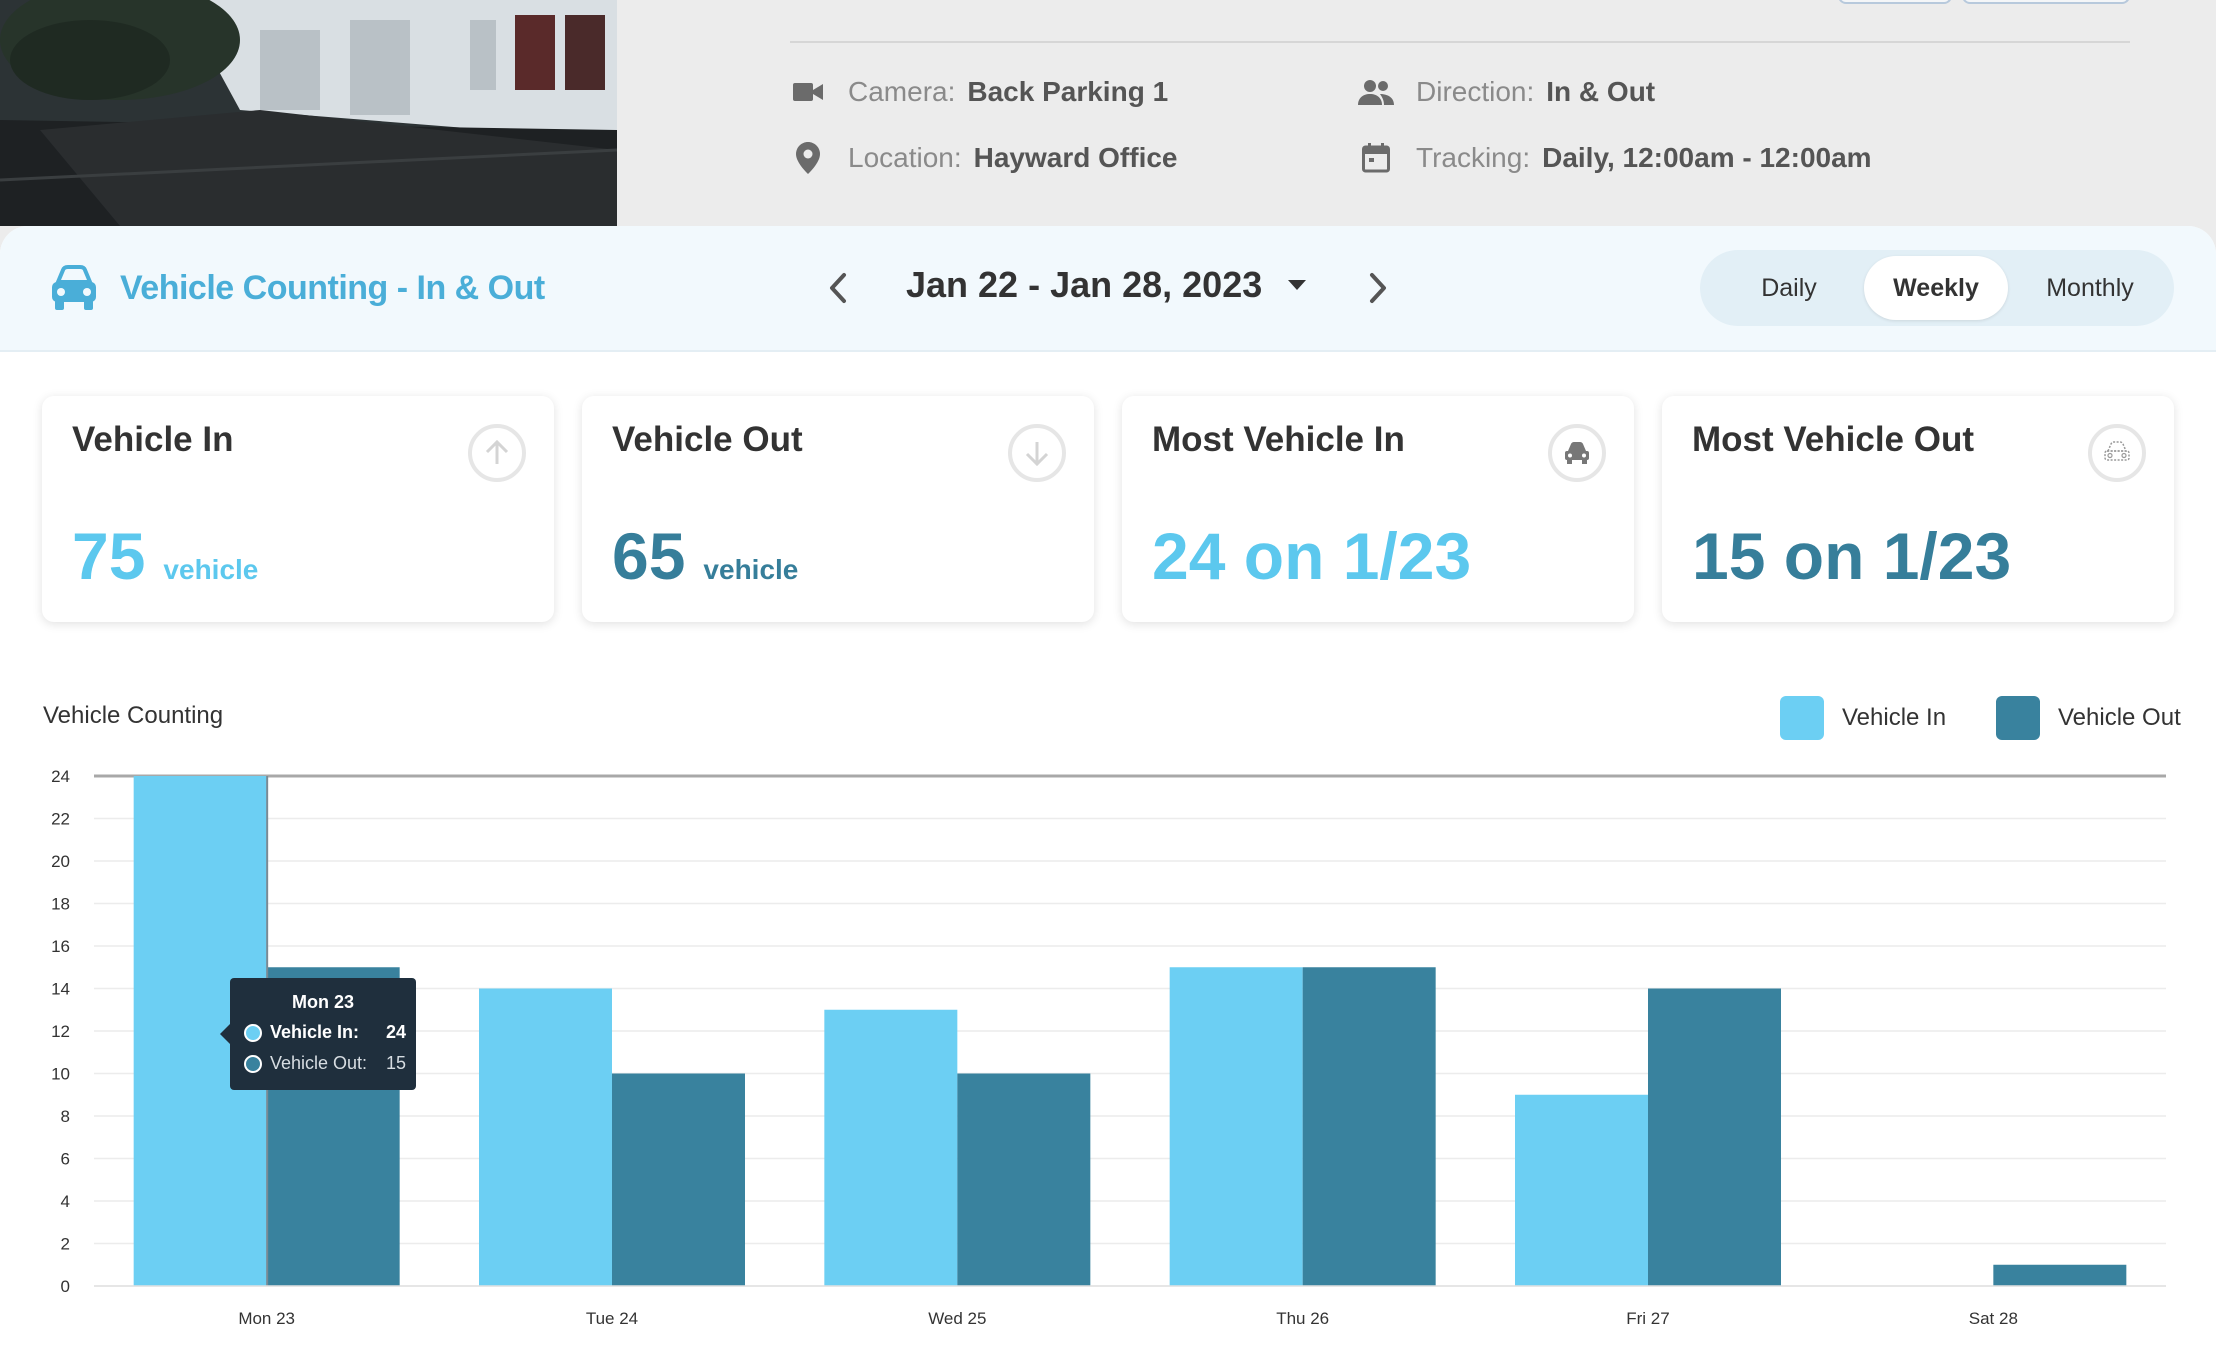 Image resolution: width=2216 pixels, height=1346 pixels. What do you see at coordinates (315, 1032) in the screenshot?
I see `tooltip-in-label: Vehicle In:` at bounding box center [315, 1032].